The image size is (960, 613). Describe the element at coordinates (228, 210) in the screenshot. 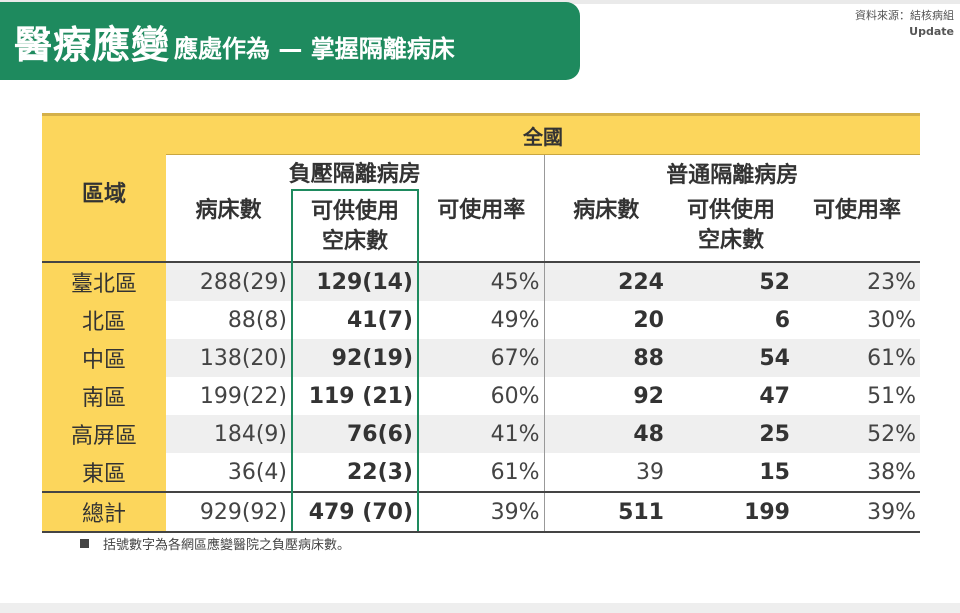

I see `col-neg-beds-label: 病床數` at that location.